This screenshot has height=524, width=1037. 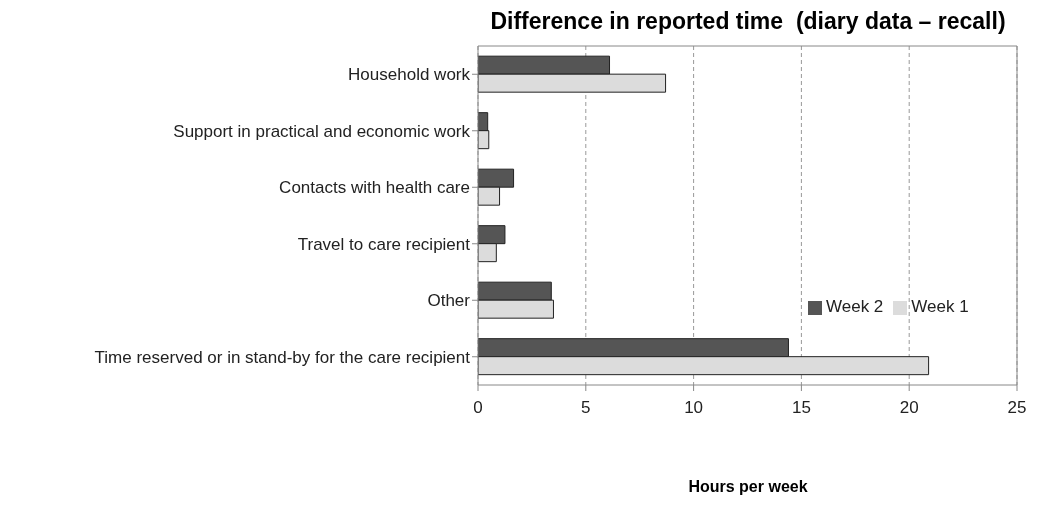 What do you see at coordinates (1017, 408) in the screenshot?
I see `x-tick-label: 25` at bounding box center [1017, 408].